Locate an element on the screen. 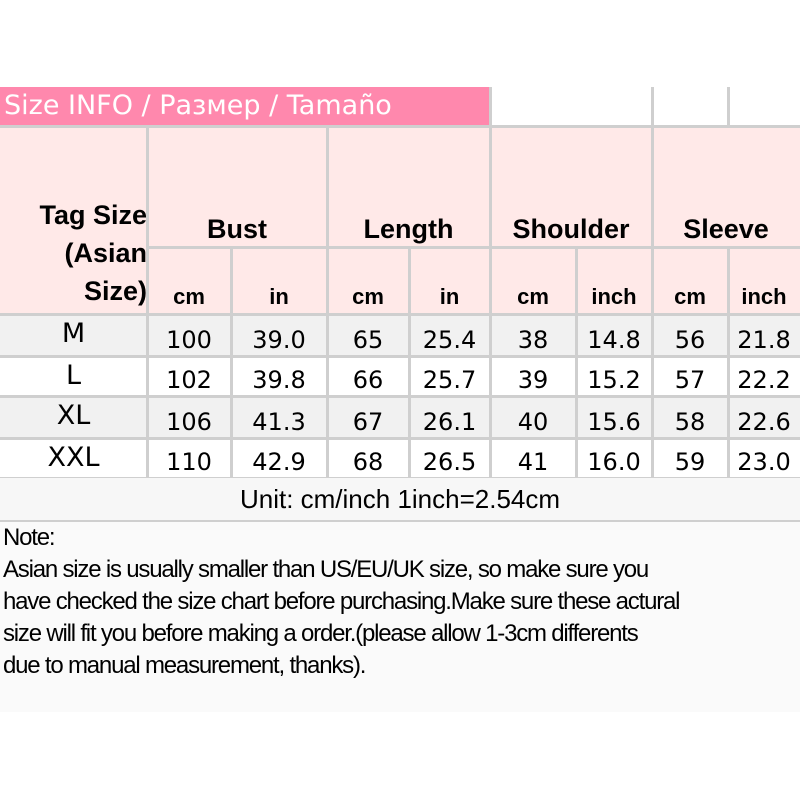 This screenshot has height=800, width=800. table-cell: 102 is located at coordinates (189, 376).